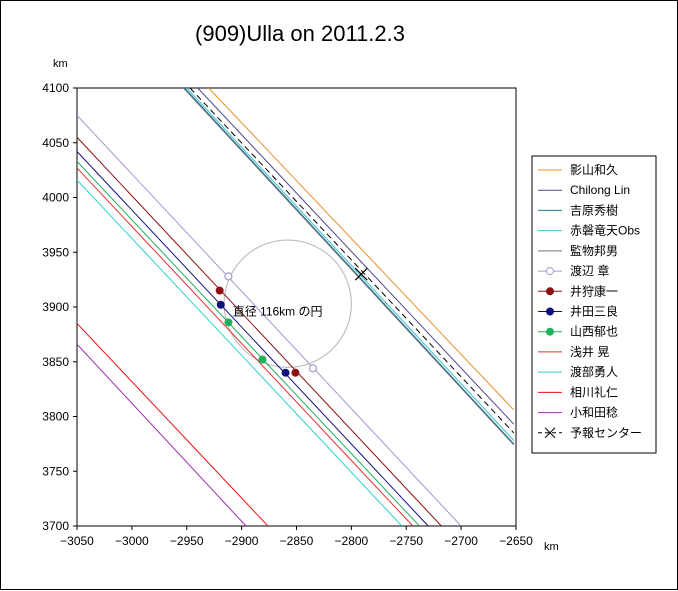 This screenshot has width=678, height=591. I want to click on y-tick-label: 3950, so click(55, 252).